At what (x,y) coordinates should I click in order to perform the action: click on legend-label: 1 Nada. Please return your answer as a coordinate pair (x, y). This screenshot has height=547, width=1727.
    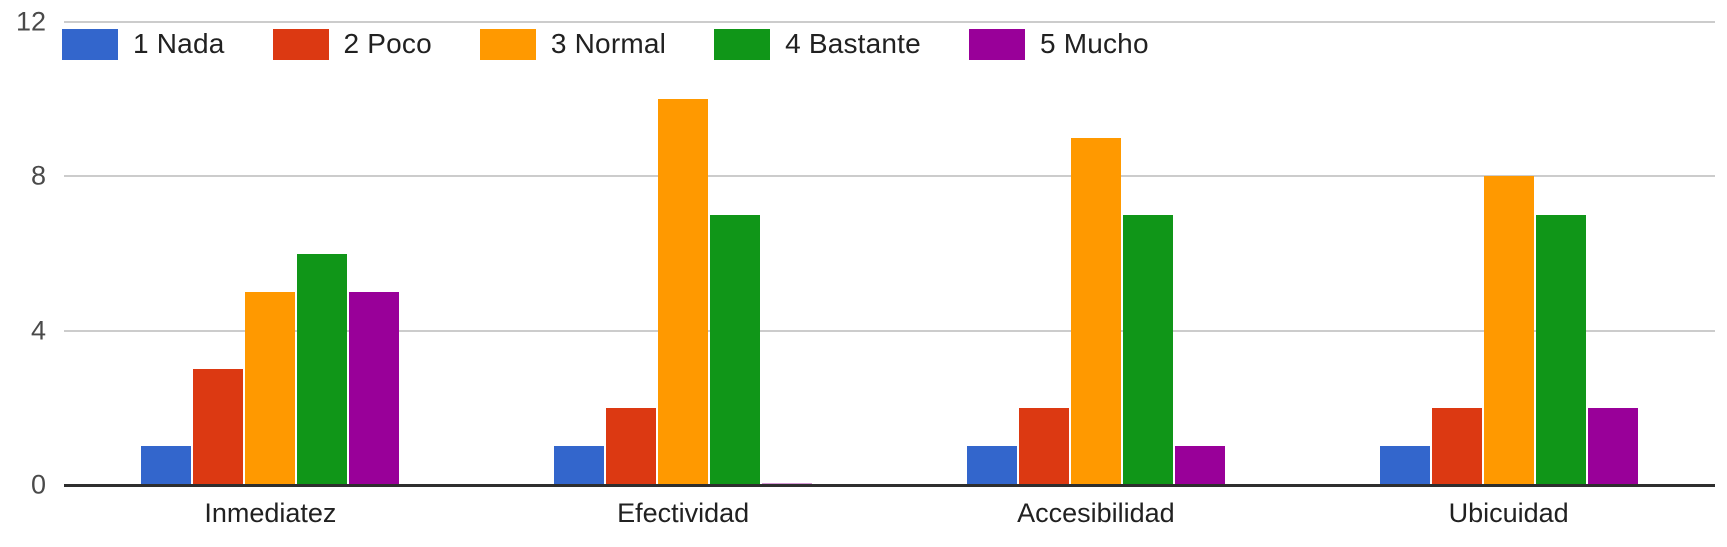
    Looking at the image, I should click on (179, 43).